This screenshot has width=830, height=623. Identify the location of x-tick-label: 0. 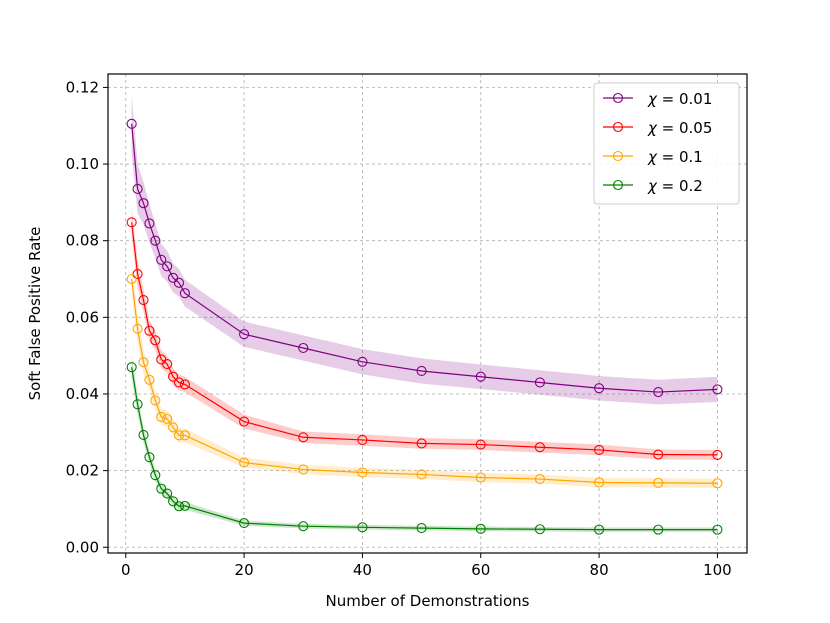
(126, 570).